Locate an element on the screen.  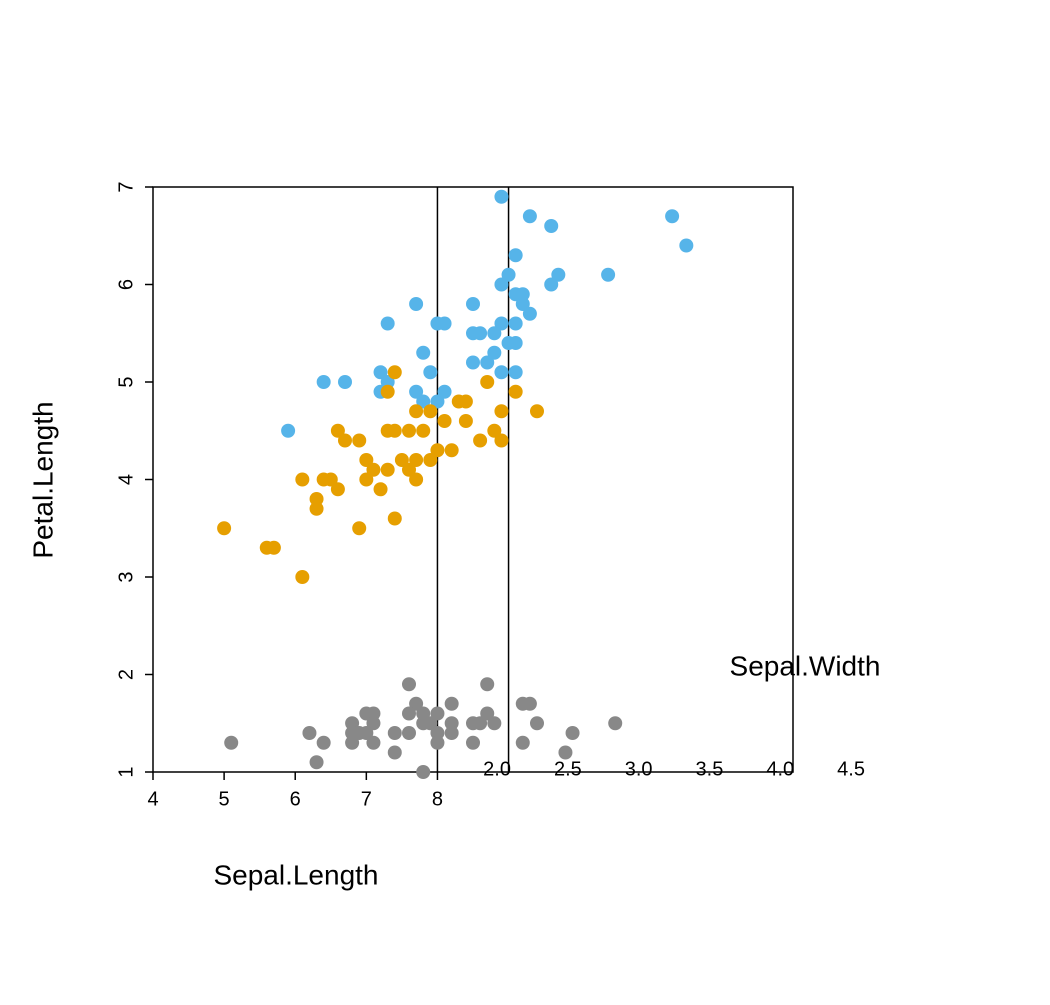
x-tick-label: 5 is located at coordinates (224, 799).